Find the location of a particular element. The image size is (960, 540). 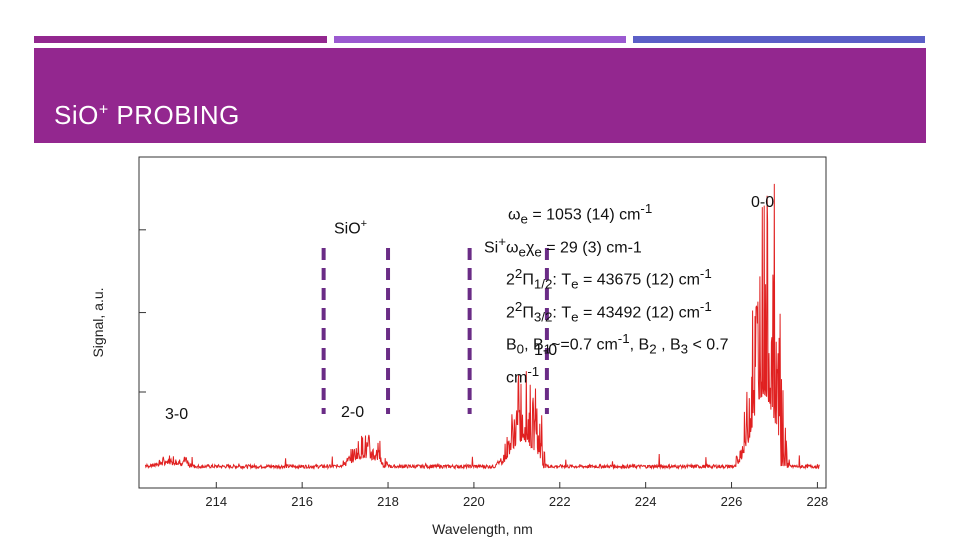

band-label-1-0: 1-0 is located at coordinates (546, 350).